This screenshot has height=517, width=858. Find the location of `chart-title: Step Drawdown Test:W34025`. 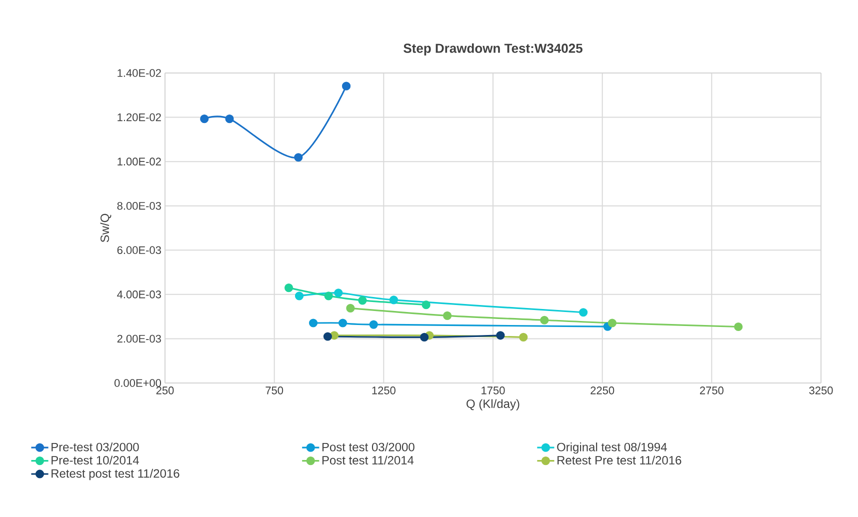

chart-title: Step Drawdown Test:W34025 is located at coordinates (493, 49).